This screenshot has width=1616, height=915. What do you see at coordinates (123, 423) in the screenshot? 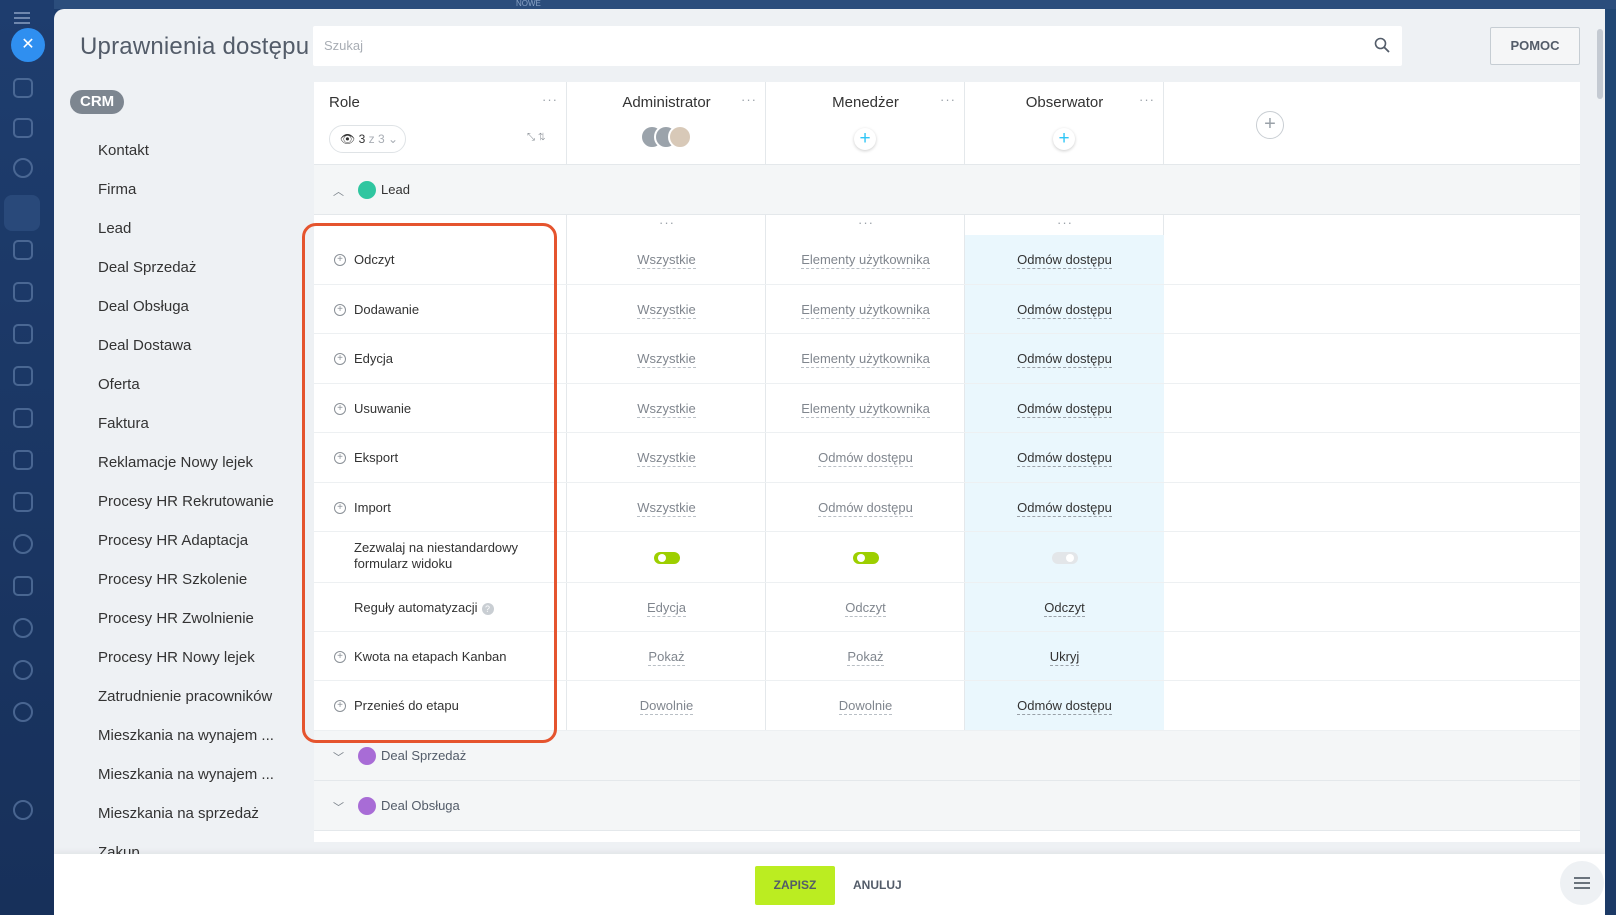
I see `menu-item: Faktura` at bounding box center [123, 423].